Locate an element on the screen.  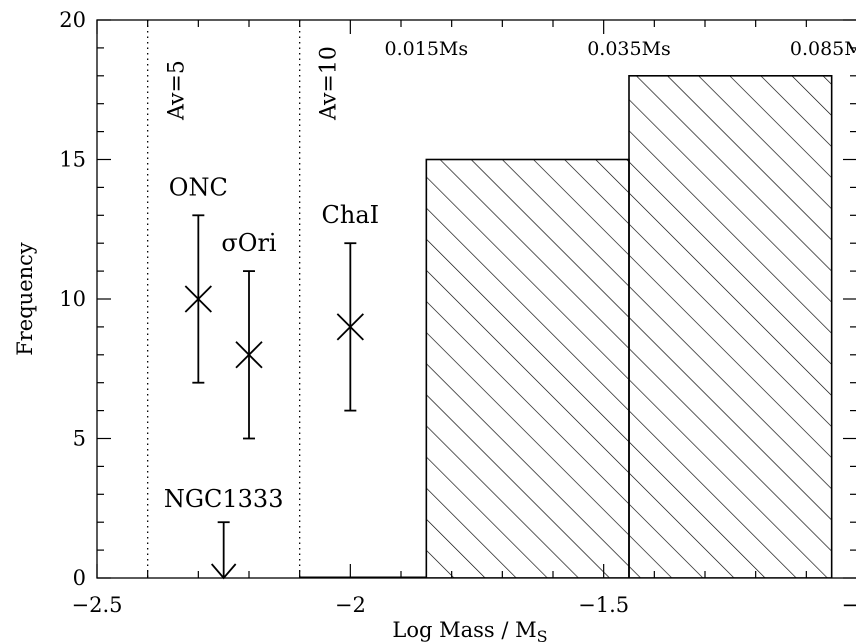
limit-label: NGC1333 is located at coordinates (224, 499).